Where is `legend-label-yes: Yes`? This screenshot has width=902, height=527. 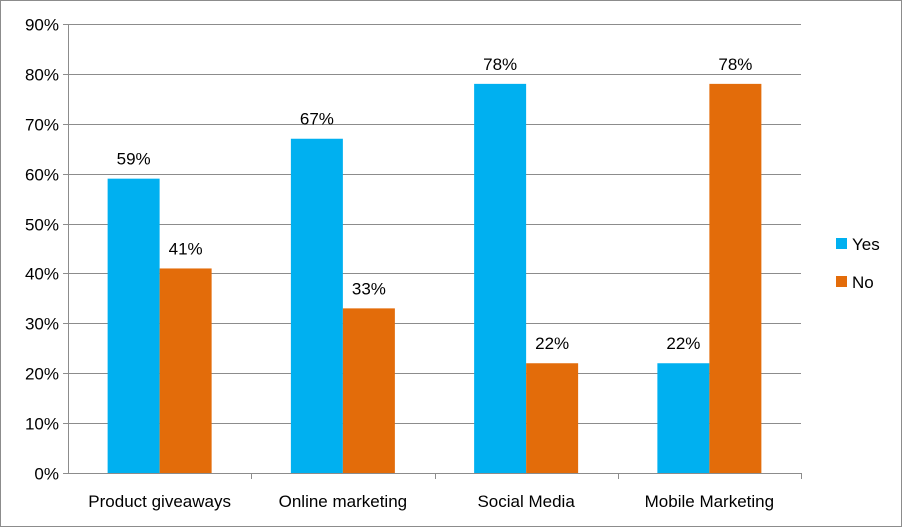
legend-label-yes: Yes is located at coordinates (866, 244).